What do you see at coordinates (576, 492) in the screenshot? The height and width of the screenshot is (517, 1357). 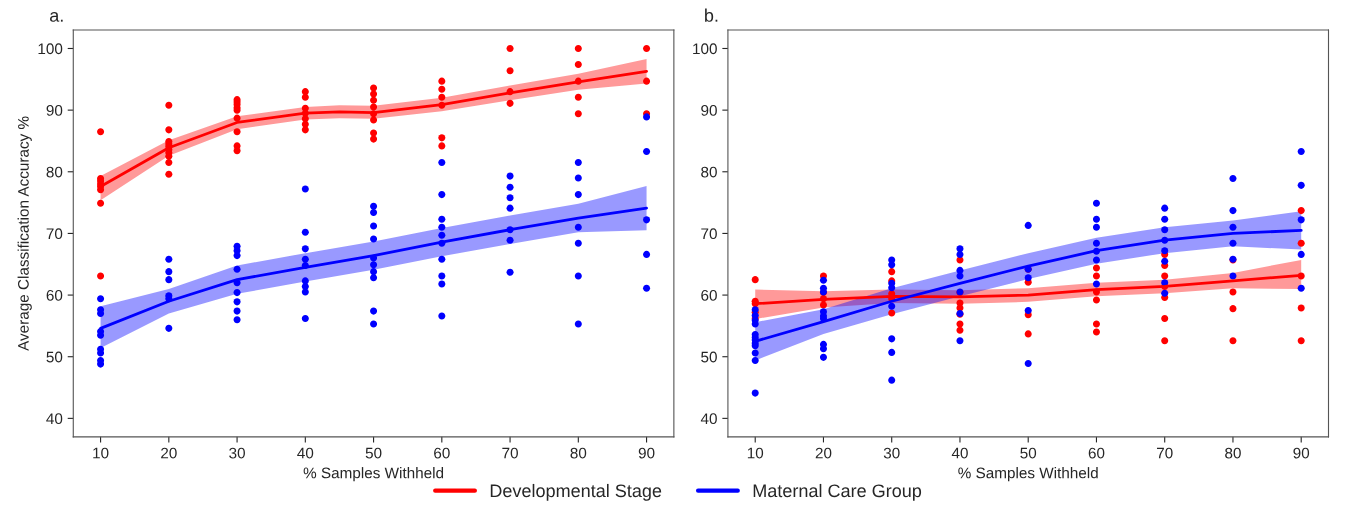 I see `legend-label: Developmental Stage` at bounding box center [576, 492].